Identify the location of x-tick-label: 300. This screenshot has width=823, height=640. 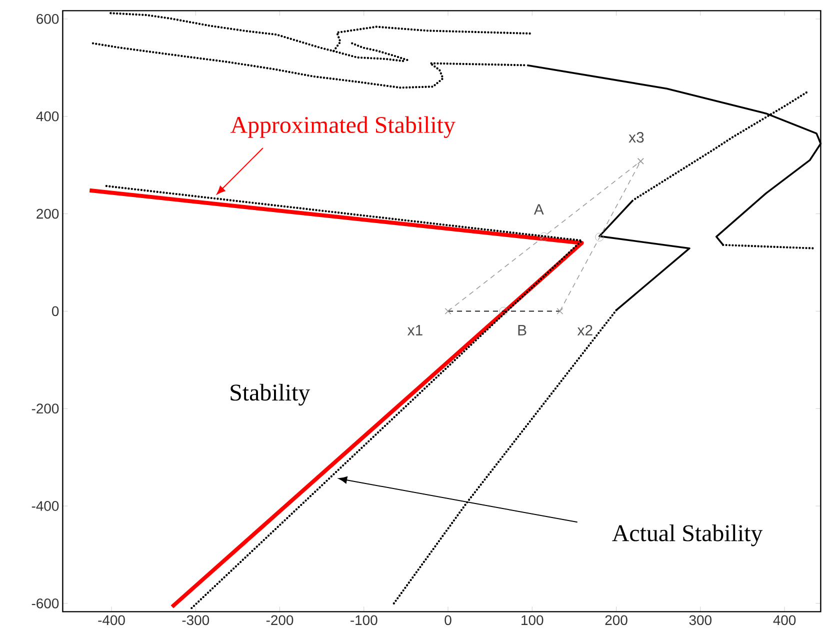
(700, 620).